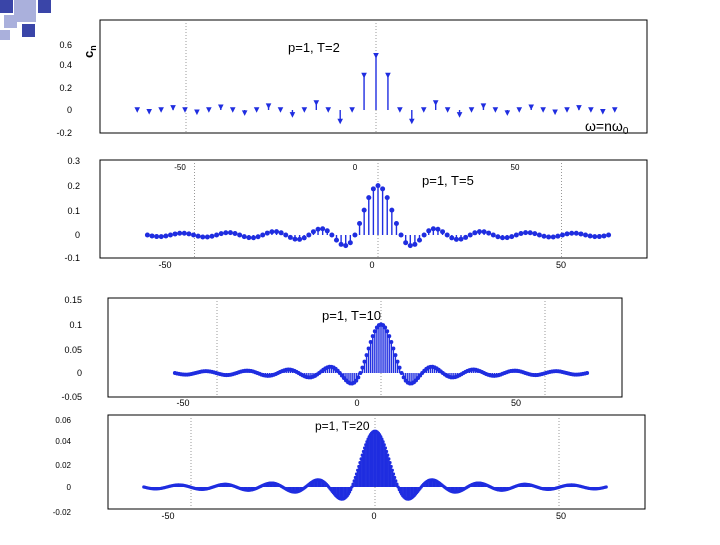 The height and width of the screenshot is (545, 720). What do you see at coordinates (71, 397) in the screenshot?
I see `y-tick-label: -0.05` at bounding box center [71, 397].